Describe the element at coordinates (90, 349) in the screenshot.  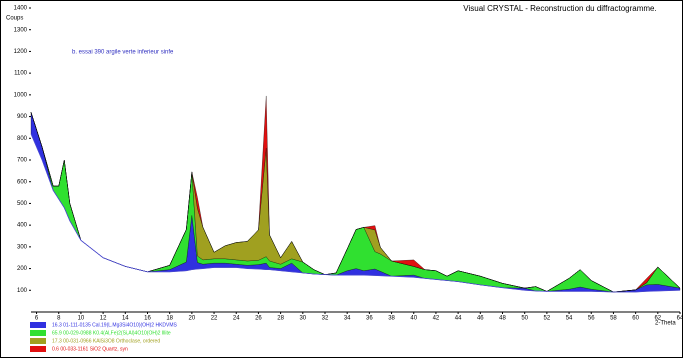
I see `legend-label: 0.6 00-033-1161 SiO2 Quartz, syn` at that location.